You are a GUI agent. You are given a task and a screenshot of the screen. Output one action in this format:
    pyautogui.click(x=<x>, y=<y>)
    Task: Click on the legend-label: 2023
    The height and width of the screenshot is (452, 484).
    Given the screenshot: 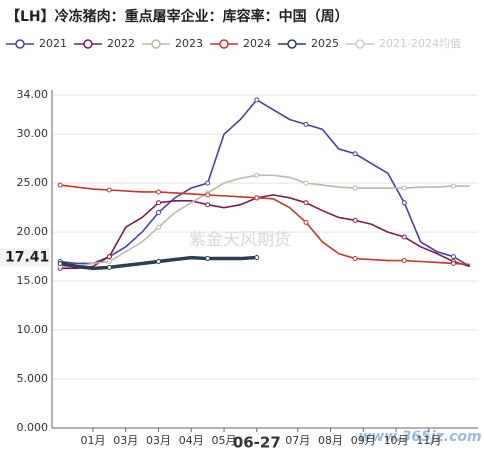 What is the action you would take?
    pyautogui.click(x=189, y=43)
    